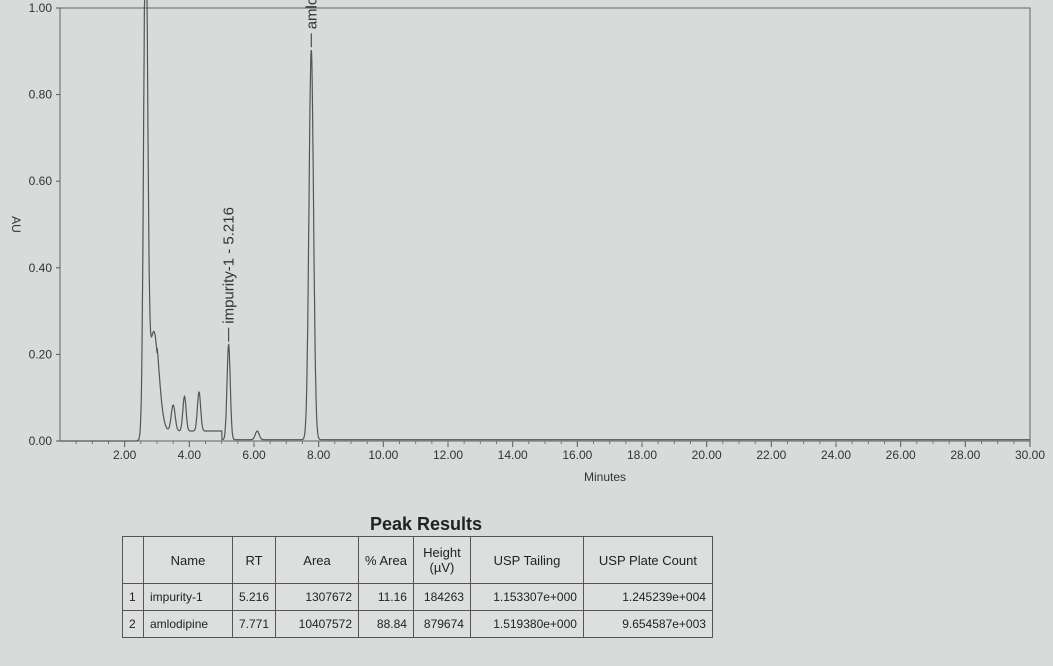 This screenshot has height=666, width=1053. Describe the element at coordinates (526, 624) in the screenshot. I see `cell: 1.519380e+000` at that location.